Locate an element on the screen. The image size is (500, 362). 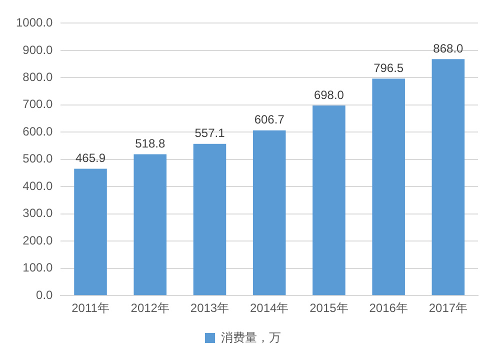
legend-label: 消费量，万 is located at coordinates (251, 337).